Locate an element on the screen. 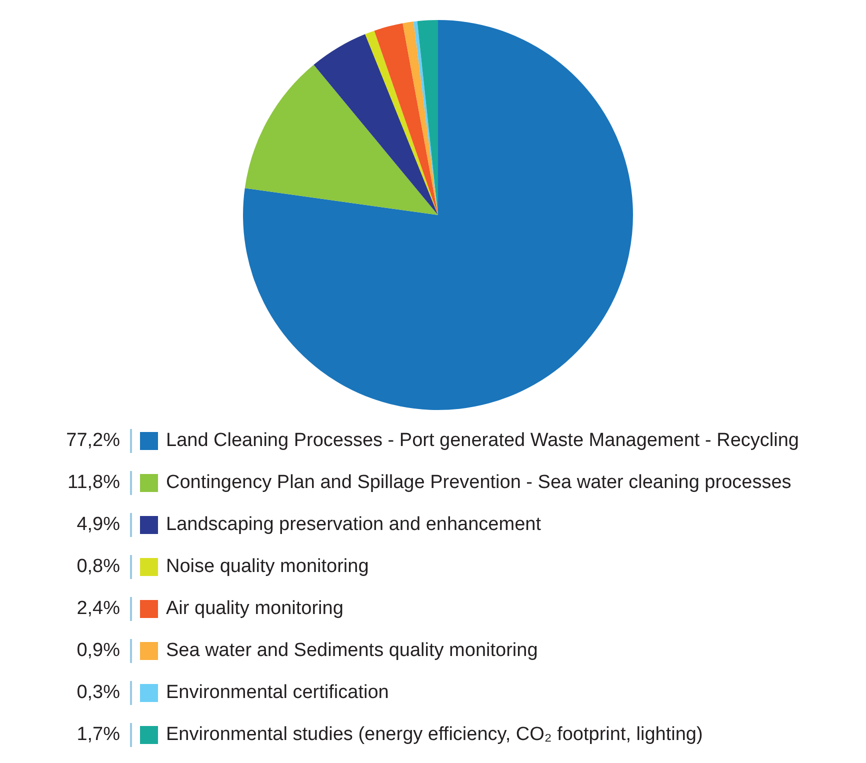  legend-label: Environmental certification is located at coordinates (277, 693).